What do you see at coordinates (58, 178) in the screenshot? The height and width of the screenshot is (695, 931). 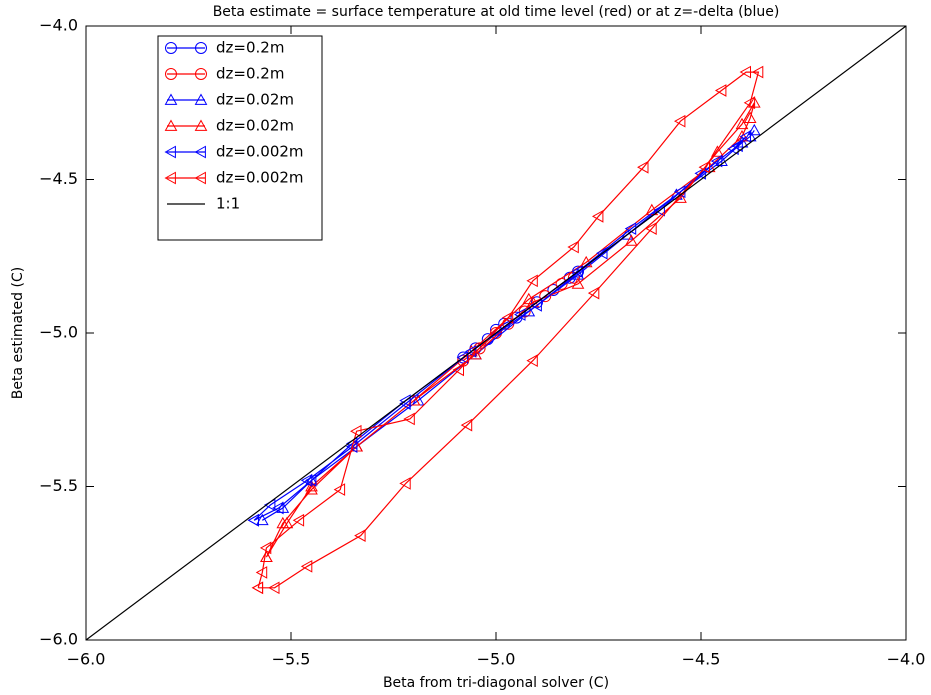 I see `y-tick-label: −4.5` at bounding box center [58, 178].